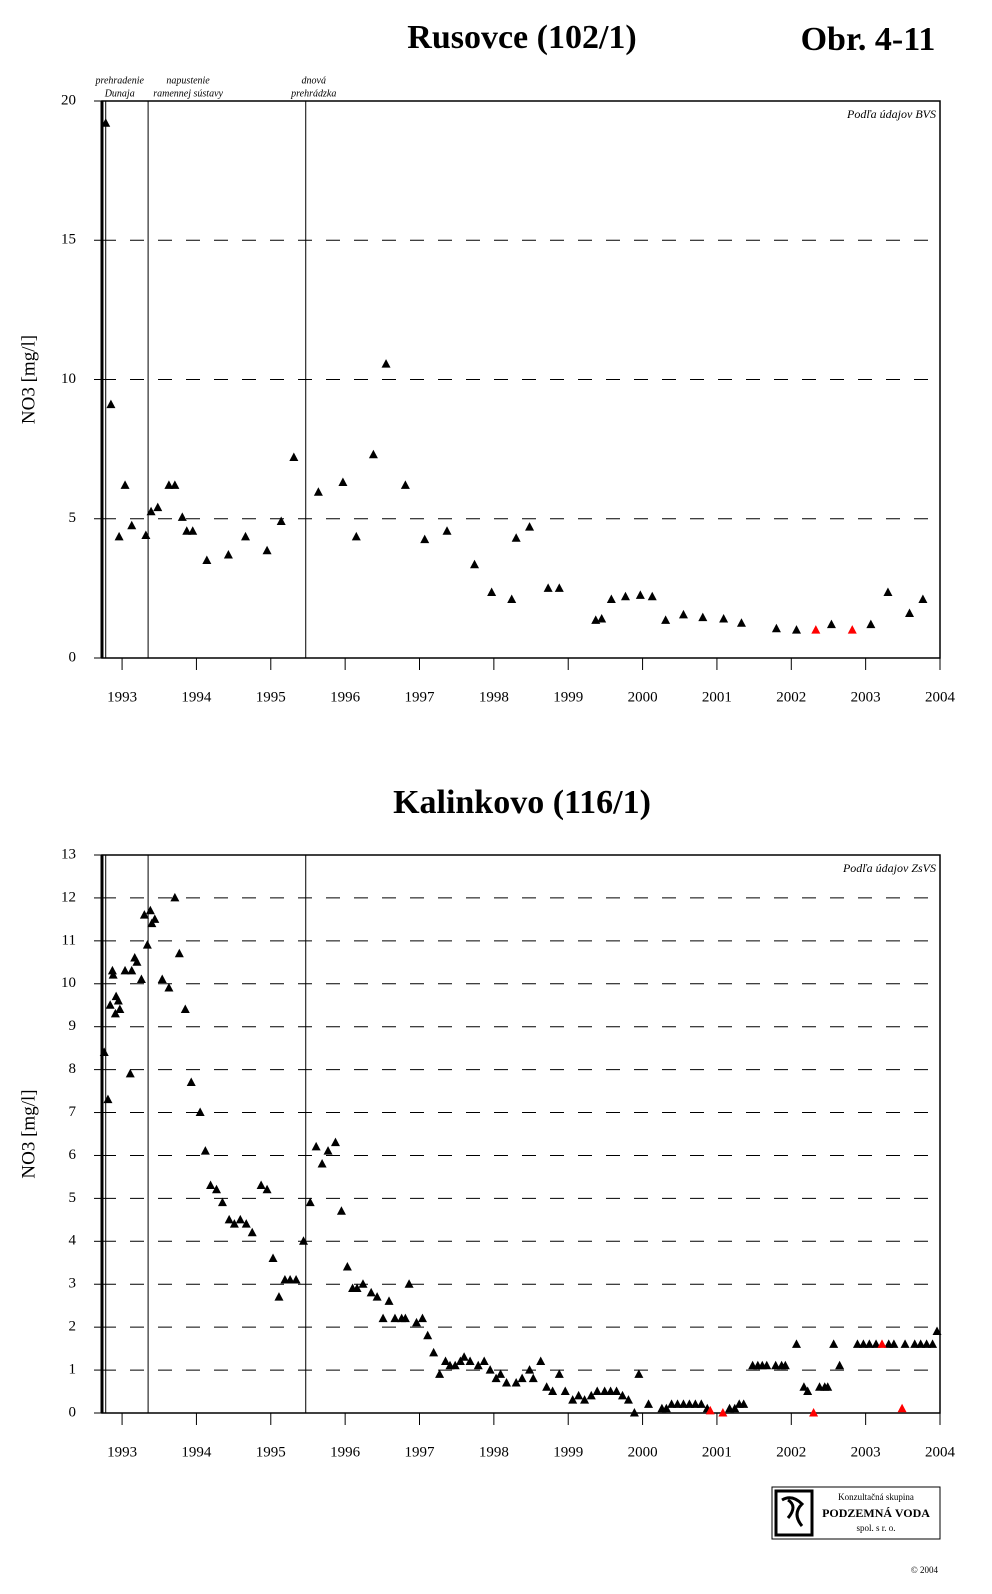 The height and width of the screenshot is (1594, 992). I want to click on y-tick-label: 10, so click(68, 379).